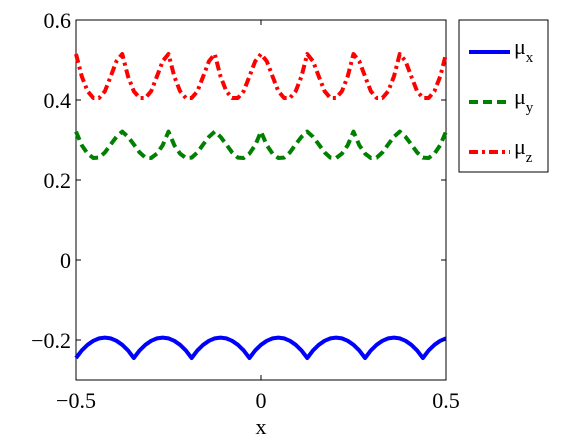 The width and height of the screenshot is (582, 439). Describe the element at coordinates (530, 58) in the screenshot. I see `legend-label-sub: x` at that location.